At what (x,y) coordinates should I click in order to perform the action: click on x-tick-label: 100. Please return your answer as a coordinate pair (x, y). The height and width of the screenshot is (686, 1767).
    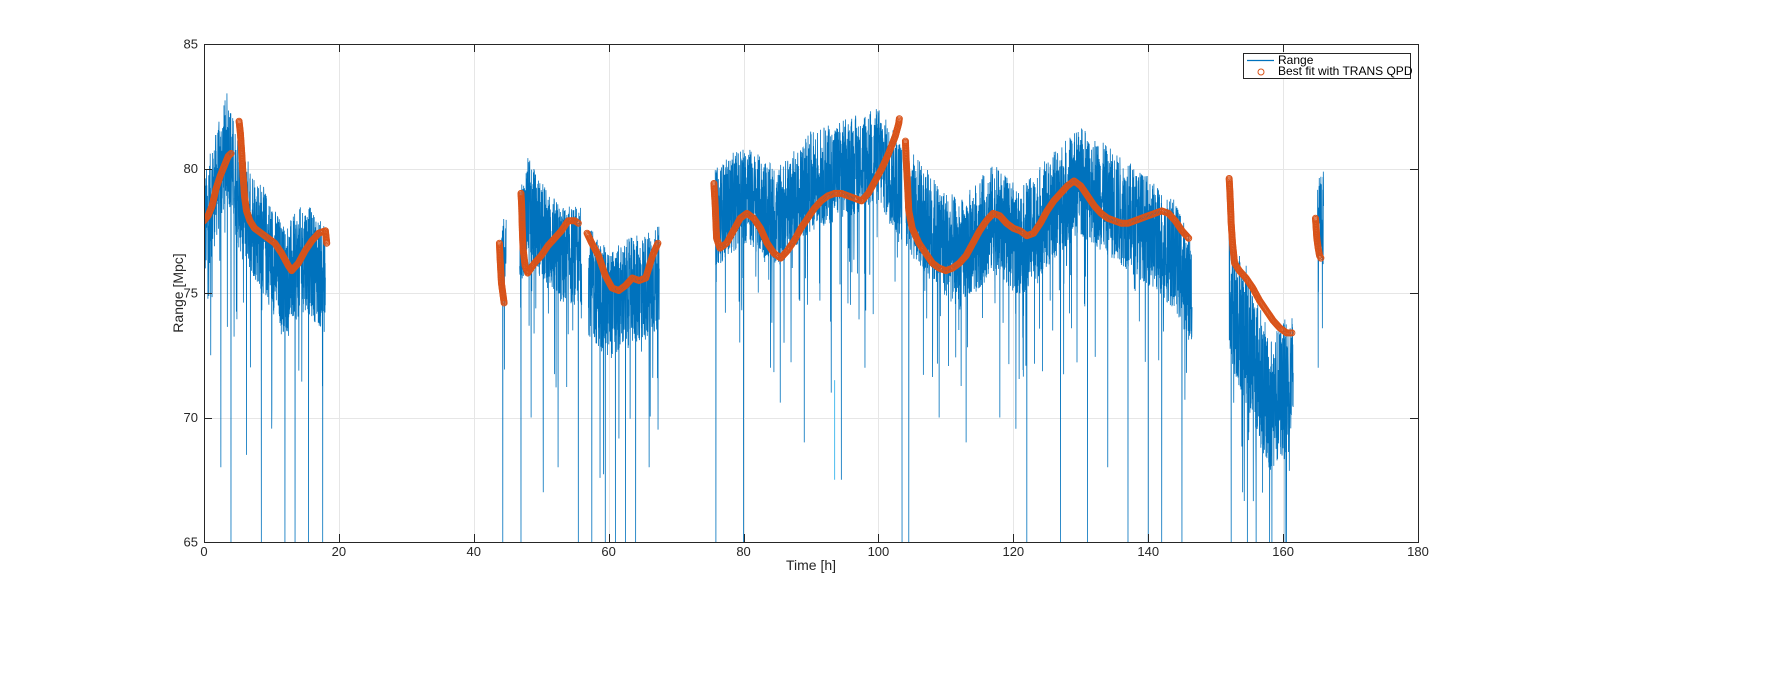
    Looking at the image, I should click on (879, 551).